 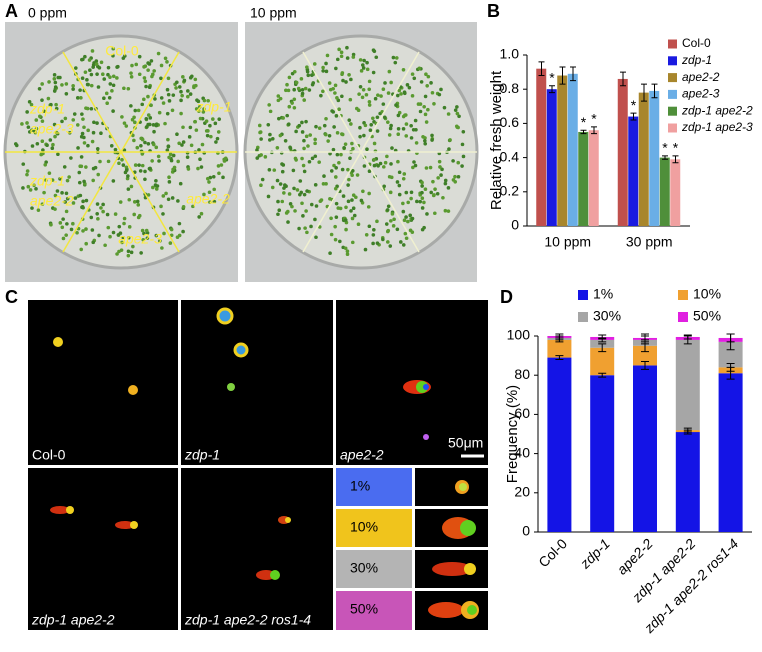 I want to click on plate-label: ape2-2, so click(x=52, y=201).